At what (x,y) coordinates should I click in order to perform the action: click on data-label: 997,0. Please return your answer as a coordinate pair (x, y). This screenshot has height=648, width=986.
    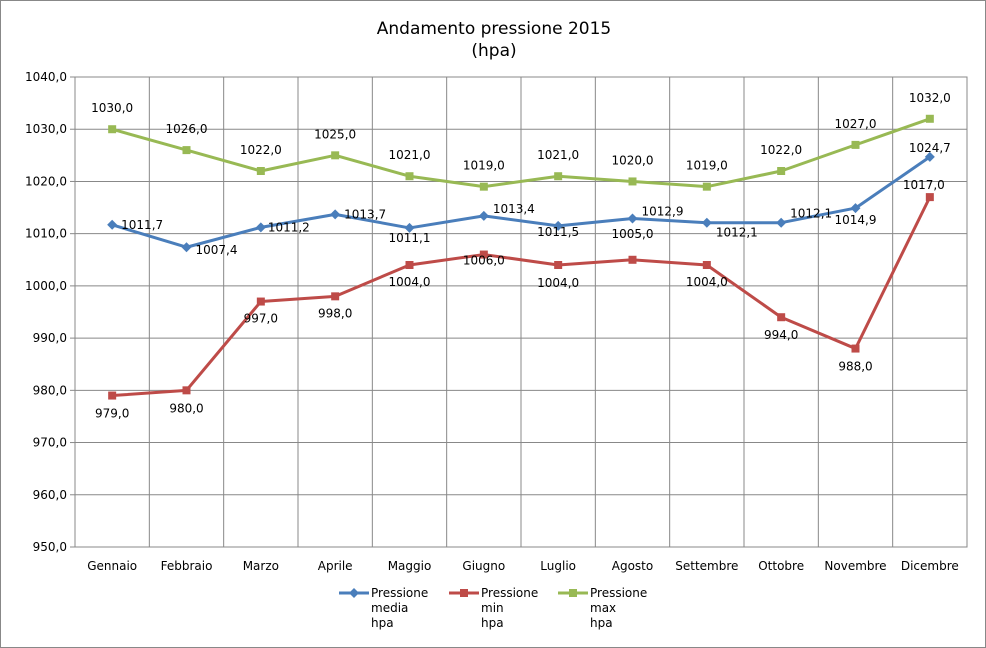
    Looking at the image, I should click on (261, 319).